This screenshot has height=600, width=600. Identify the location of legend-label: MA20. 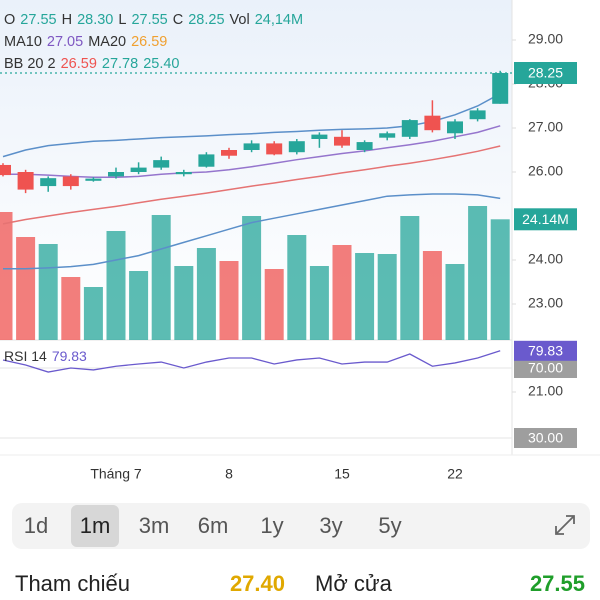
(107, 42).